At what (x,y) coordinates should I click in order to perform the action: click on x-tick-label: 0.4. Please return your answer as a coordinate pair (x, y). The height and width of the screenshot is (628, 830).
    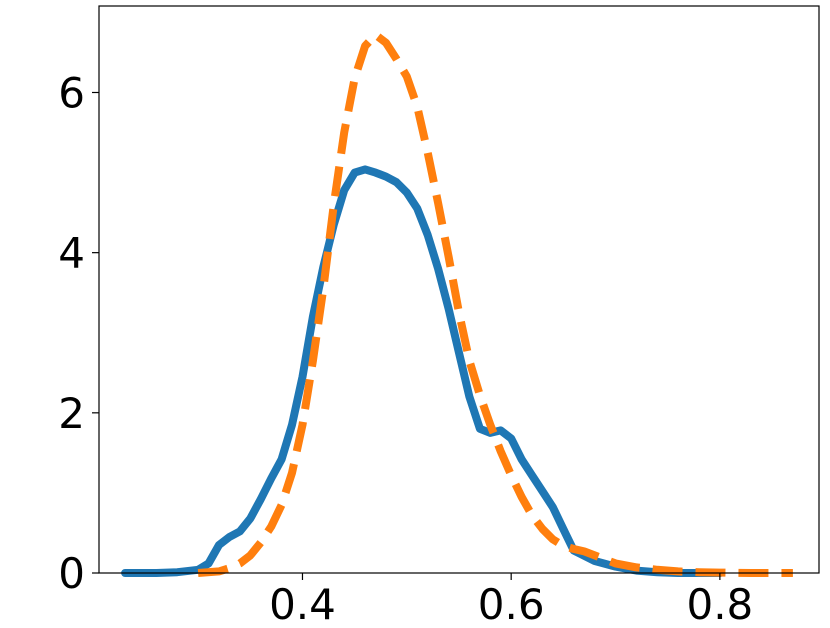
    Looking at the image, I should click on (302, 601).